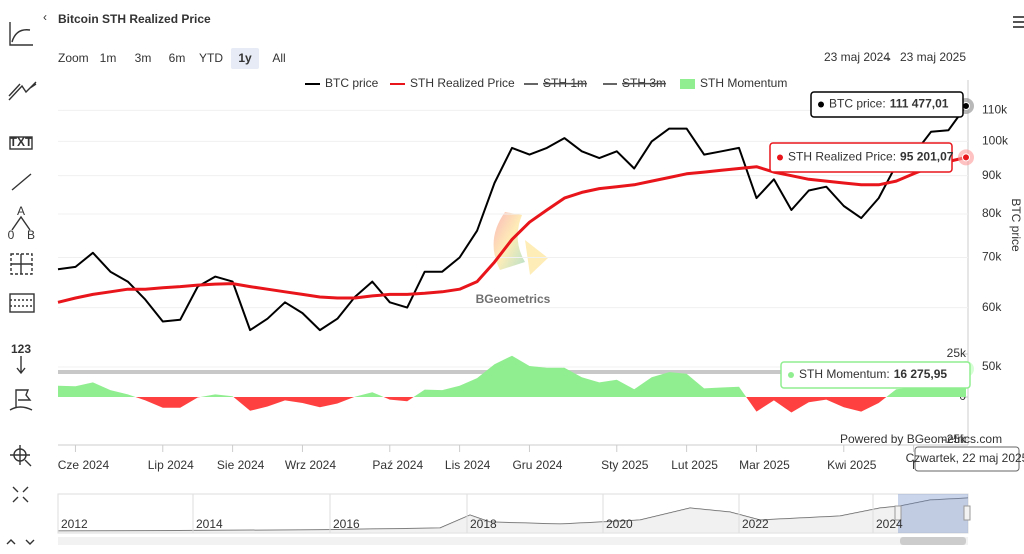 Image resolution: width=1024 pixels, height=554 pixels. I want to click on tool-table-lines, so click(22, 303).